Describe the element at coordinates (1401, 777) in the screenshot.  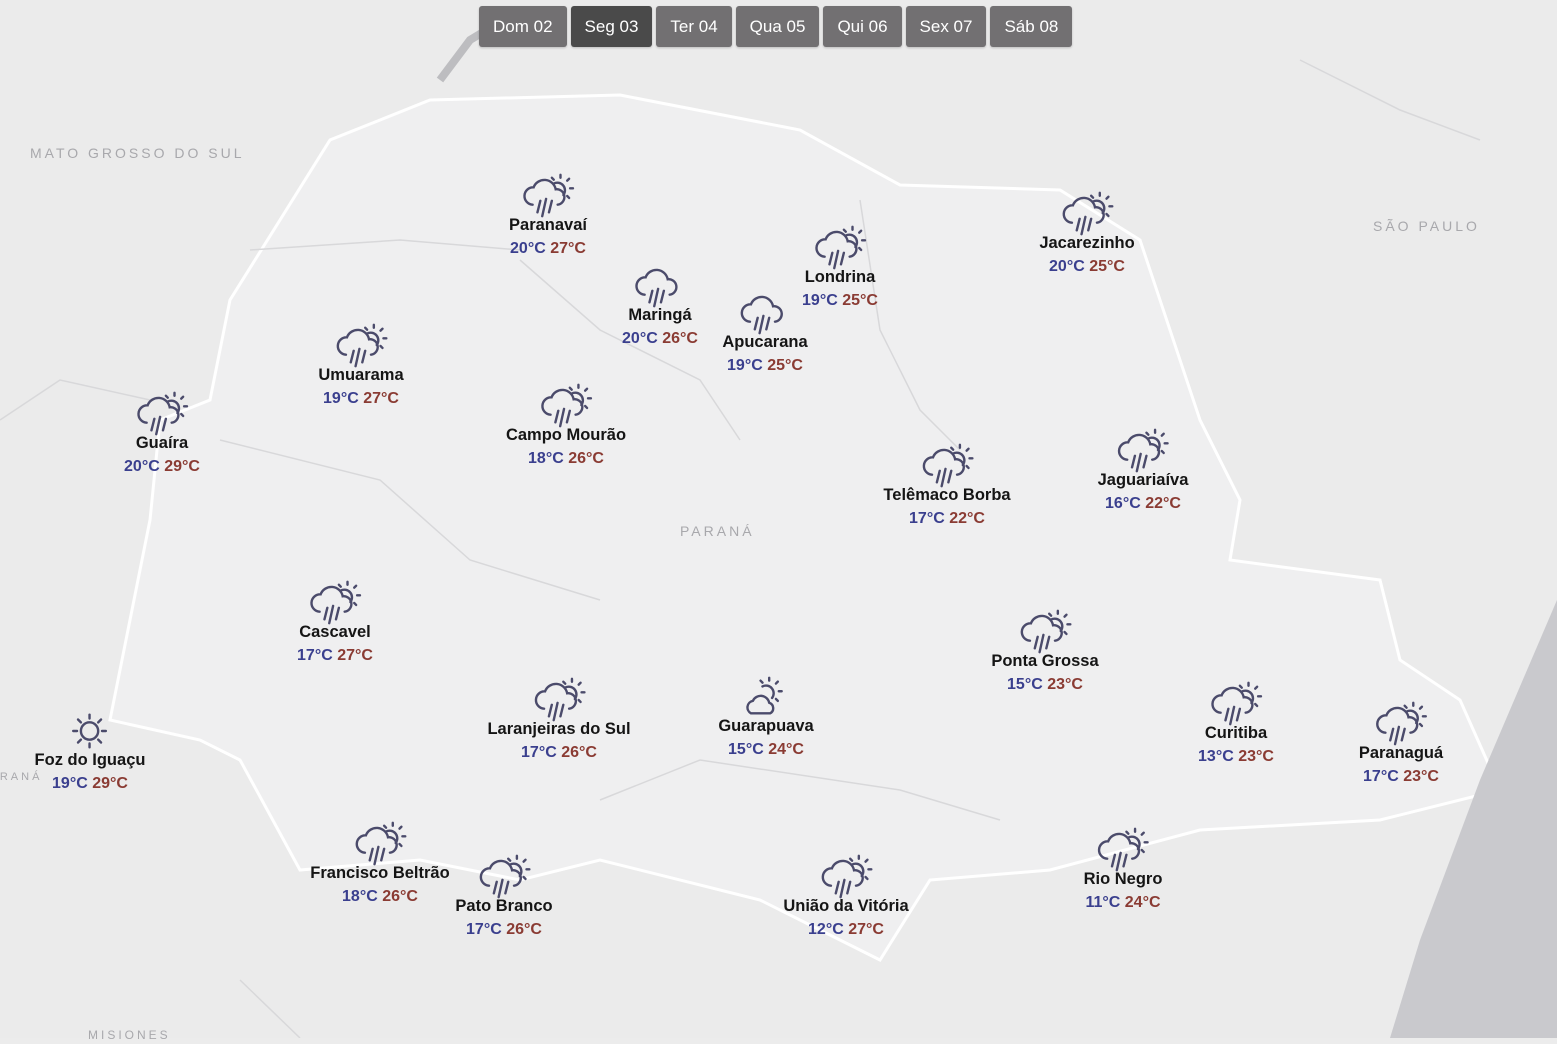
I see `city-temps: 17°C 23°C` at that location.